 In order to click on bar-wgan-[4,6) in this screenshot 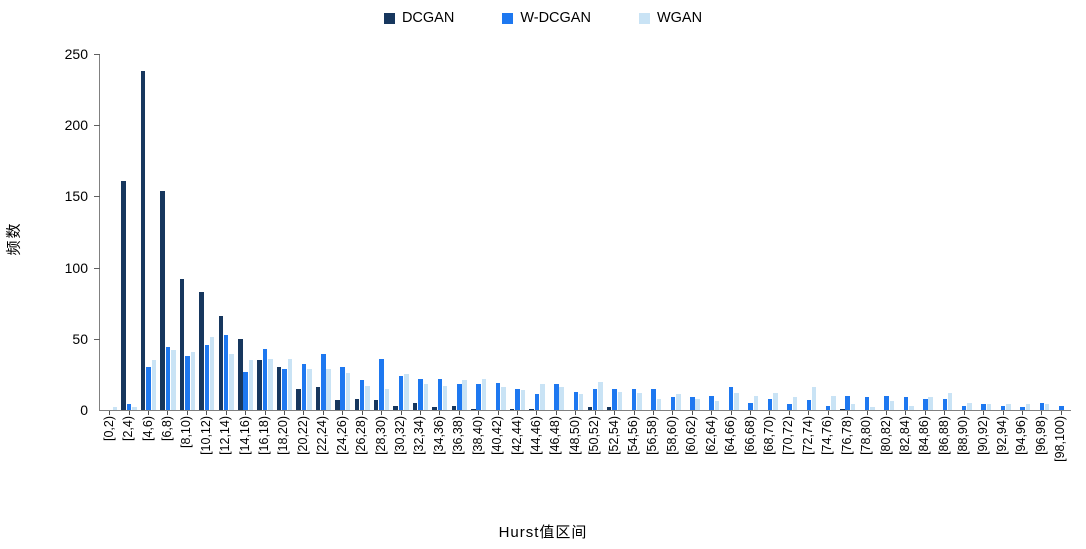, I will do `click(154, 385)`.